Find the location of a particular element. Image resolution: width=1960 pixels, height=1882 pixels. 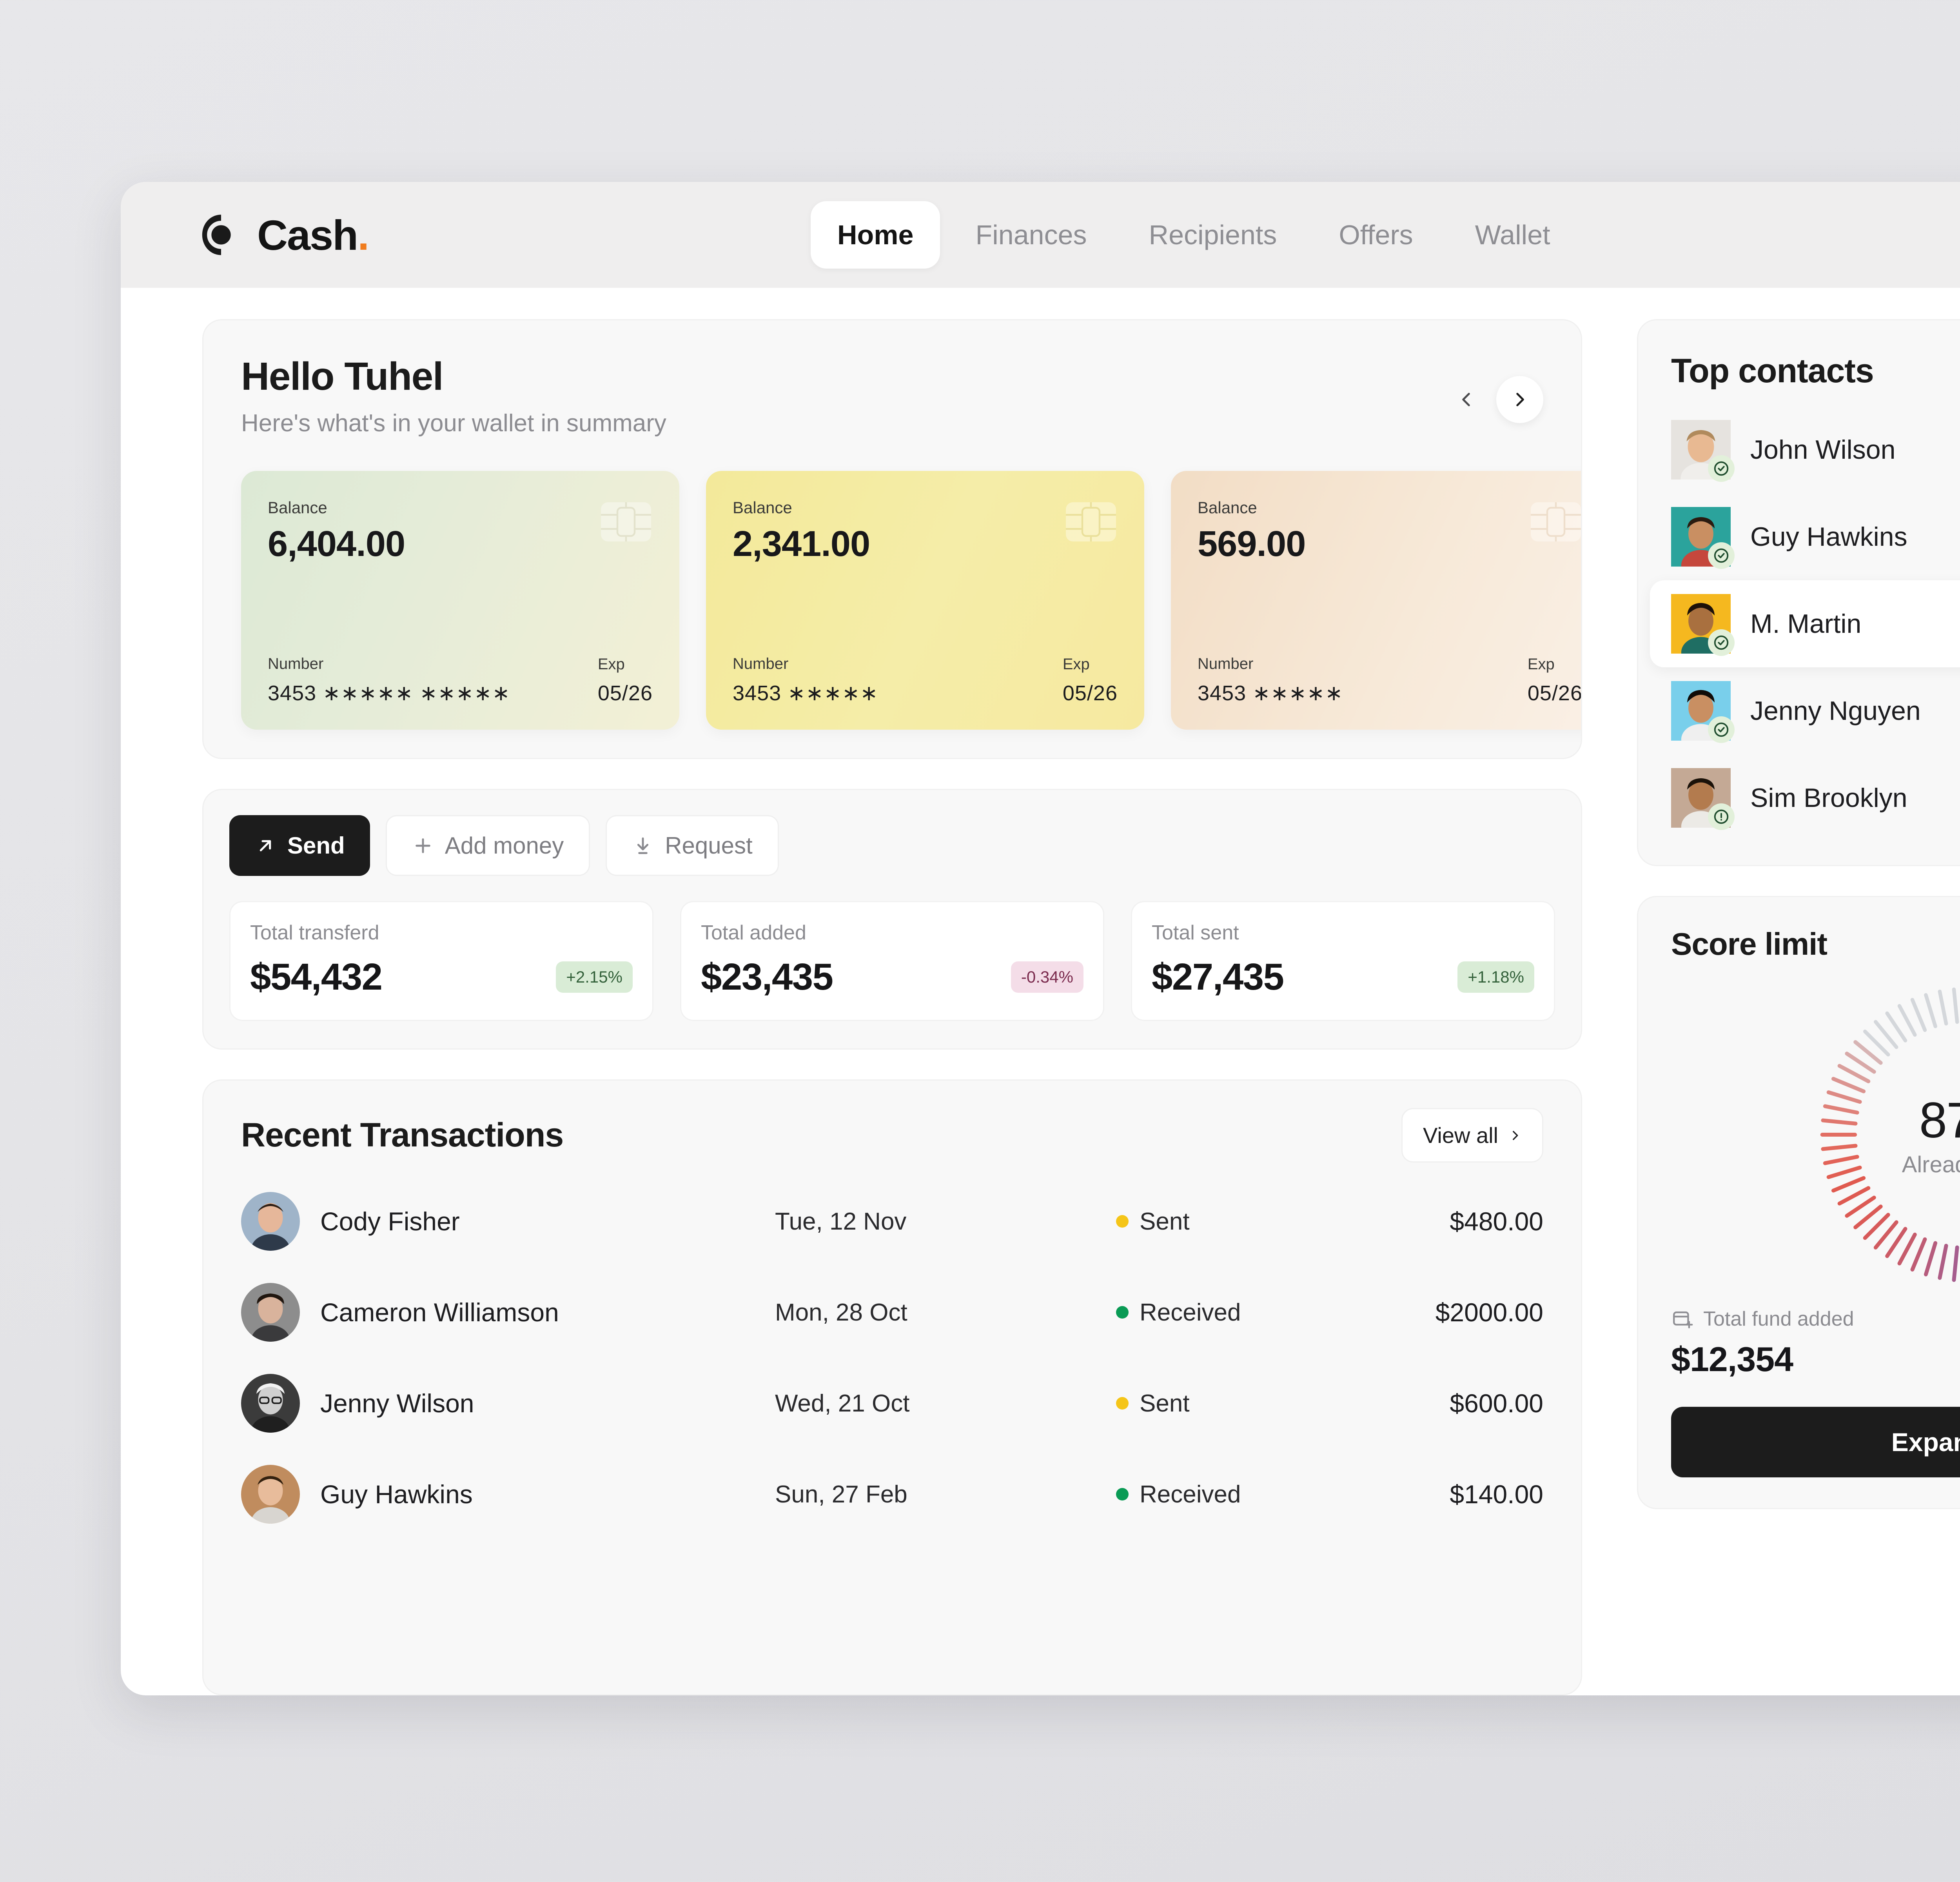

nav-item-home: Home is located at coordinates (875, 235).